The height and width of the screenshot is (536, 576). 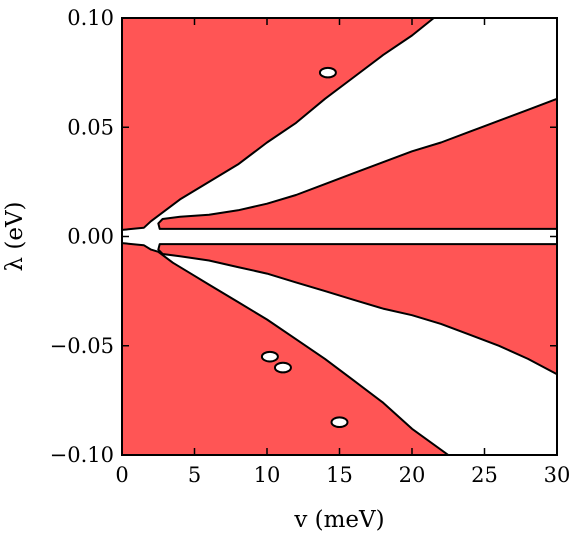 What do you see at coordinates (90, 237) in the screenshot?
I see `y-tick-label: 0.00` at bounding box center [90, 237].